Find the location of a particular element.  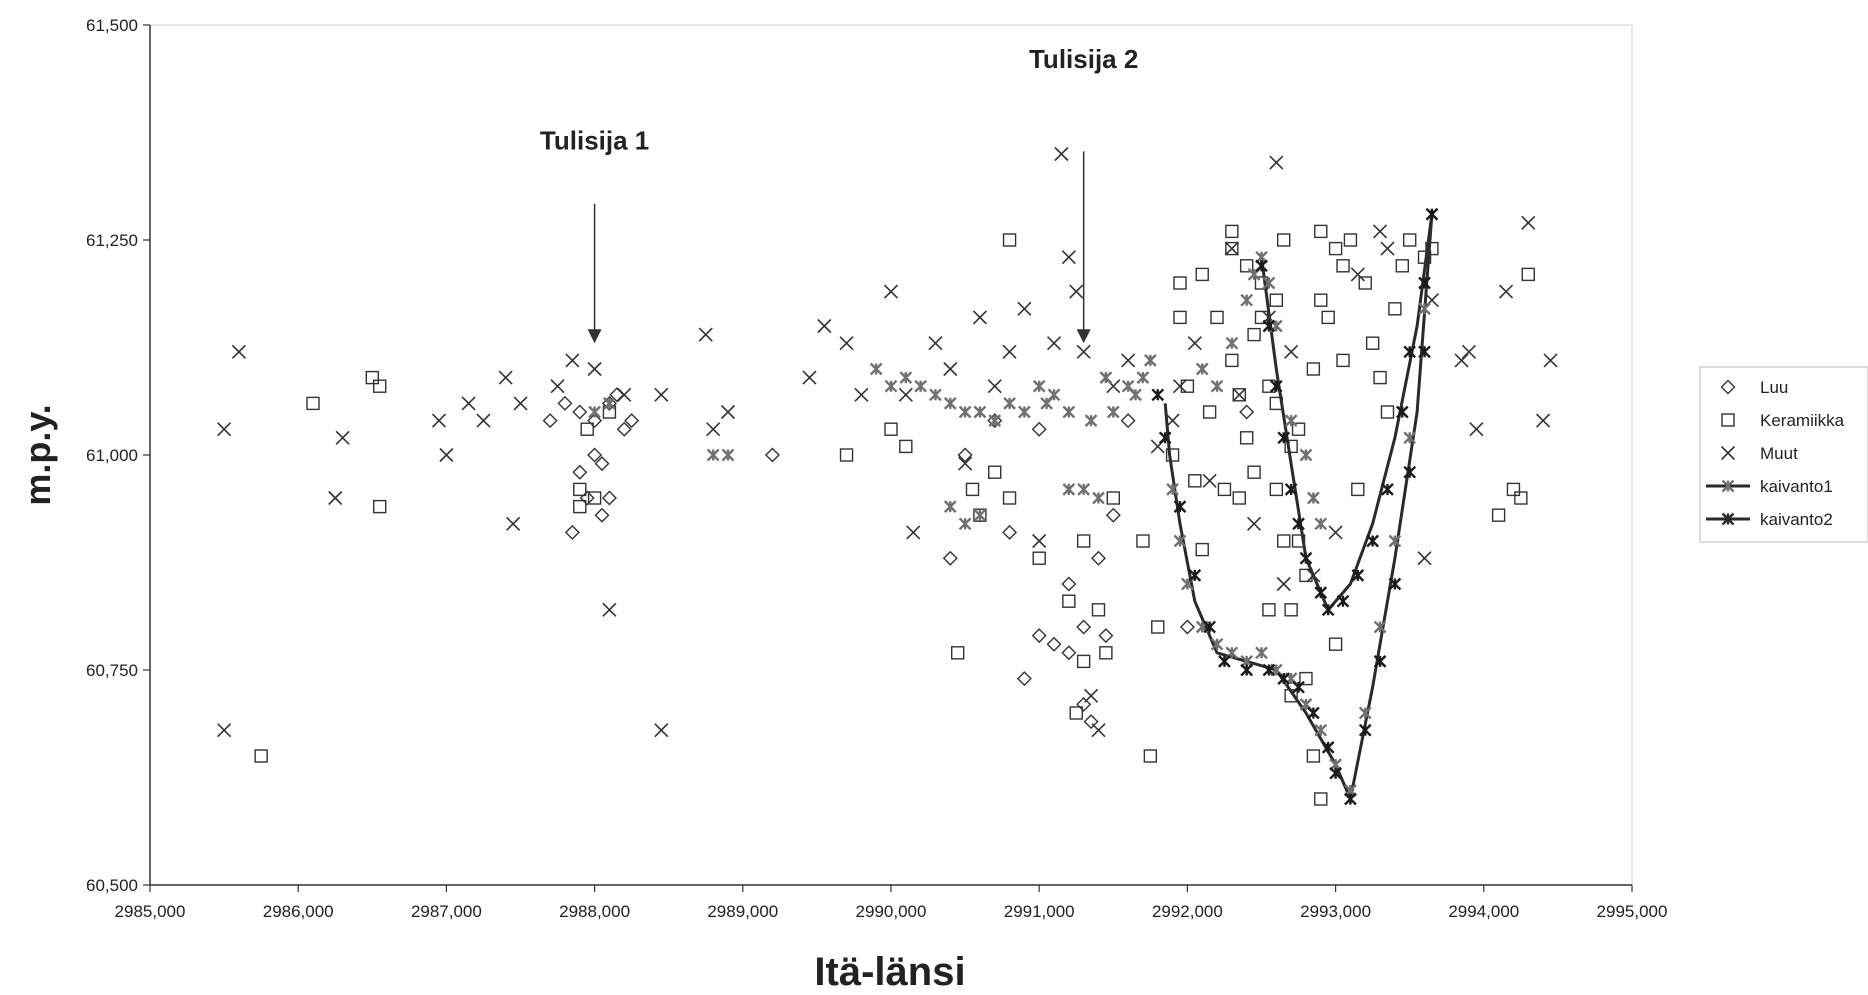

legend-item: Muut is located at coordinates (1759, 453).